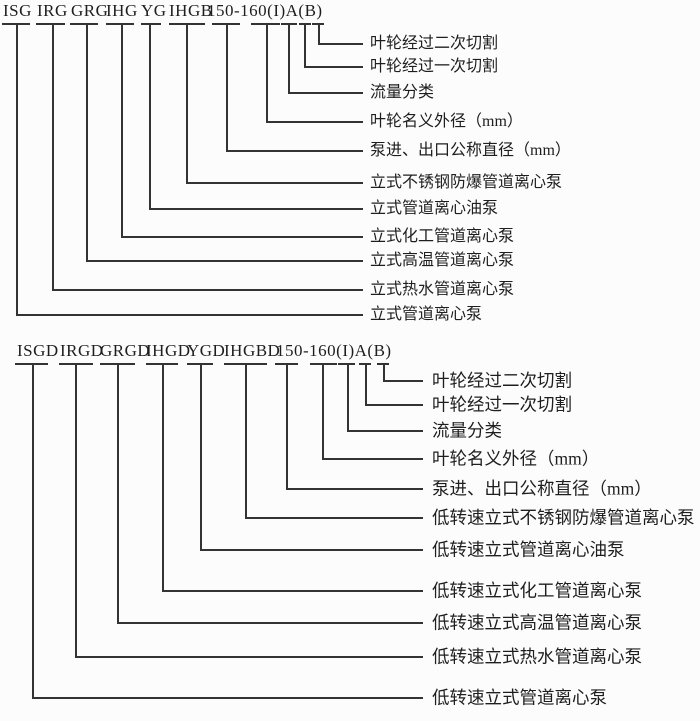  Describe the element at coordinates (38, 350) in the screenshot. I see `model-code-isgd: ISGD` at that location.